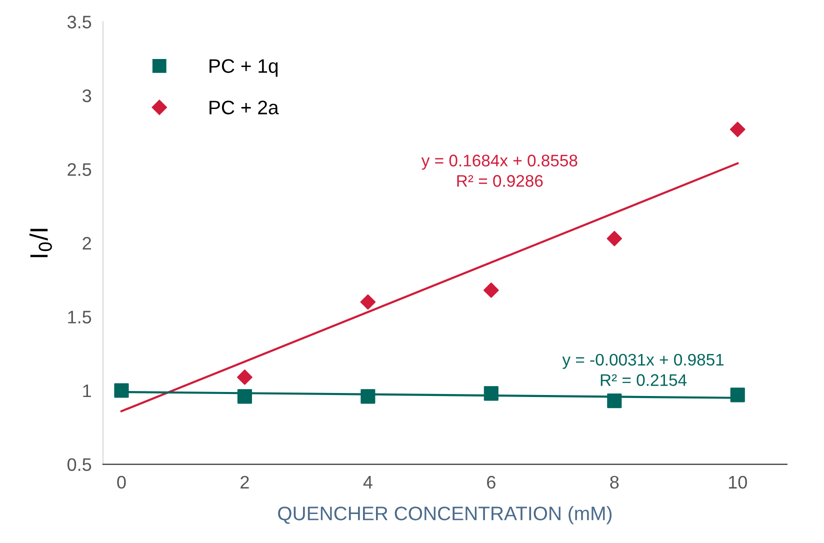 Image resolution: width=824 pixels, height=543 pixels. I want to click on y-tick-label: 2.5, so click(80, 169).